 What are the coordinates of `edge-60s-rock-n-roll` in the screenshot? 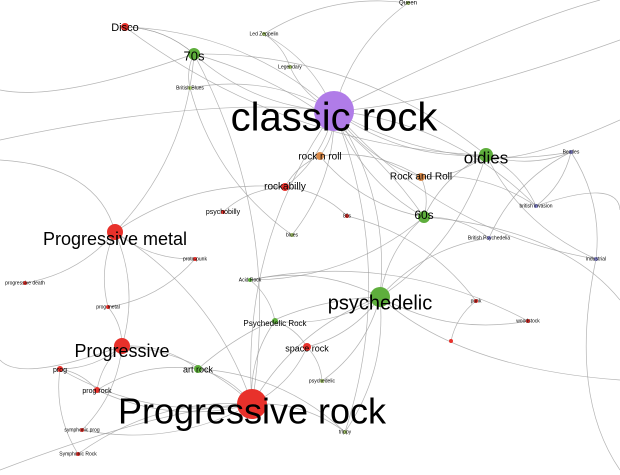 It's located at (372, 186).